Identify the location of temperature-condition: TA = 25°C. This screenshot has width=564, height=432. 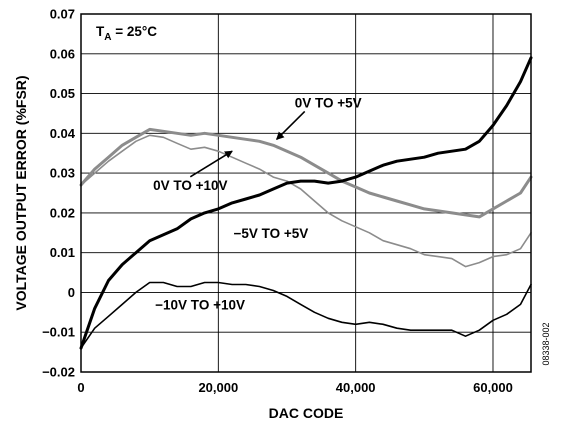
(126, 33).